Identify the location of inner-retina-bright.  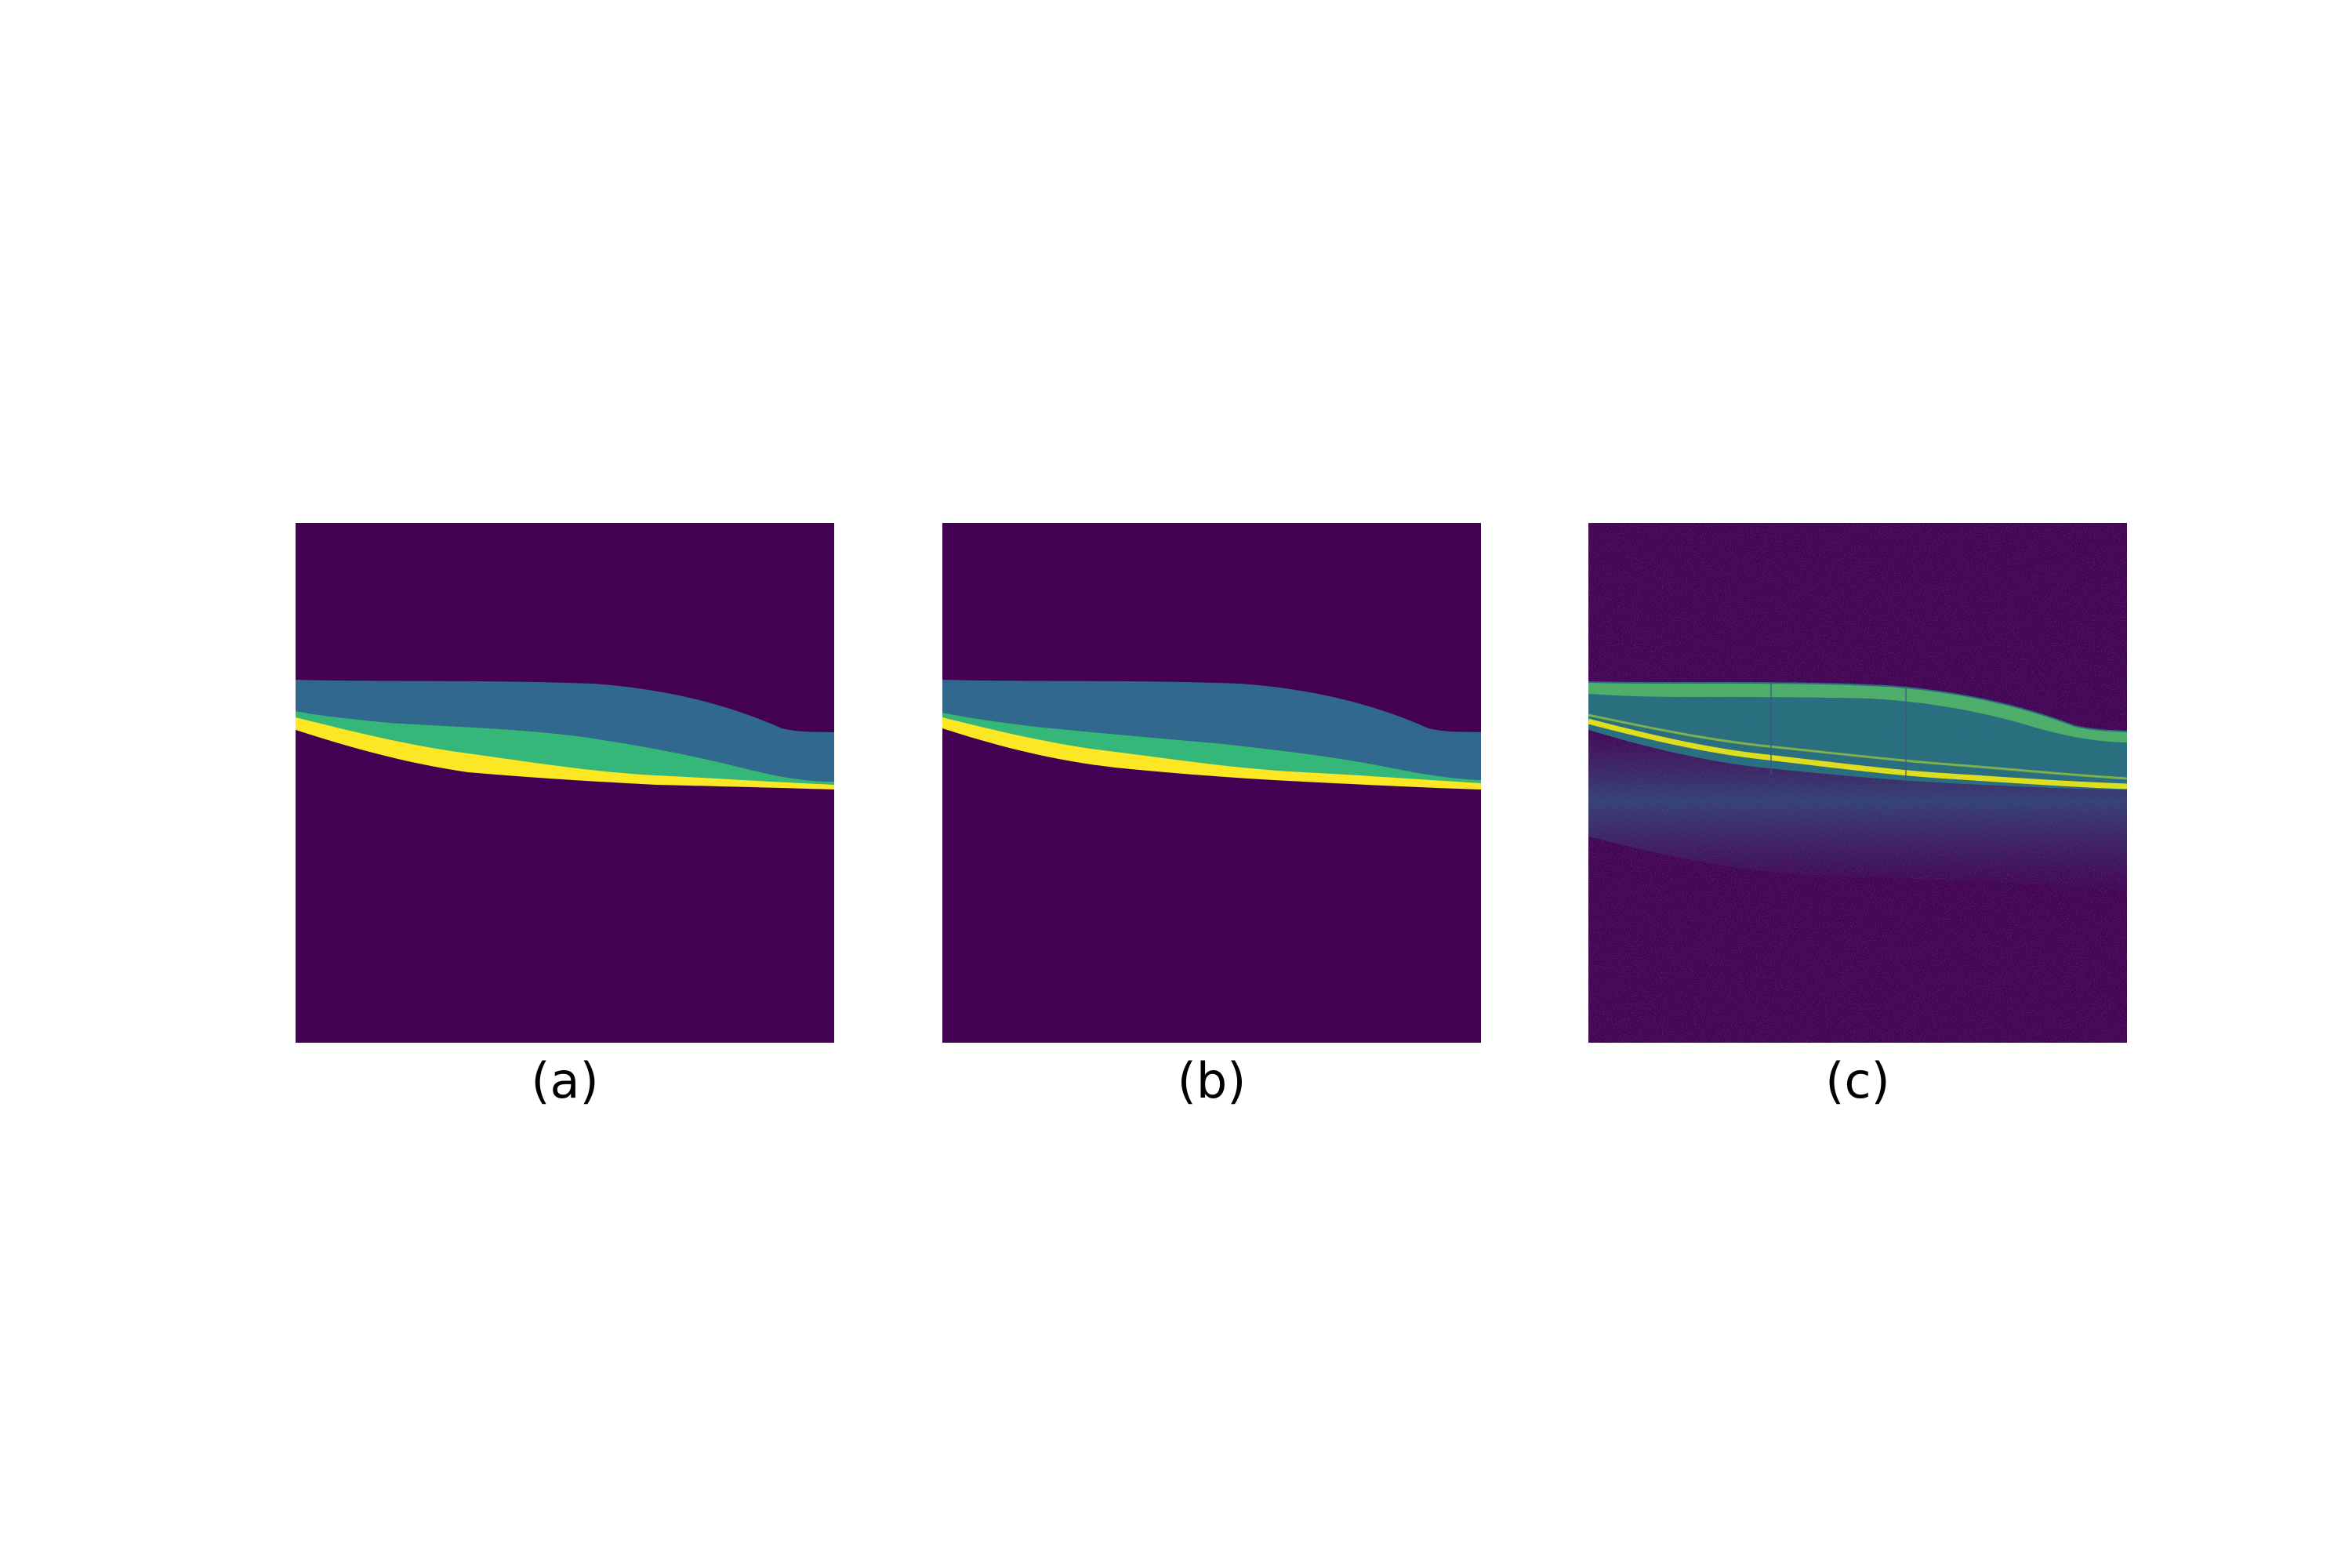
(1858, 712).